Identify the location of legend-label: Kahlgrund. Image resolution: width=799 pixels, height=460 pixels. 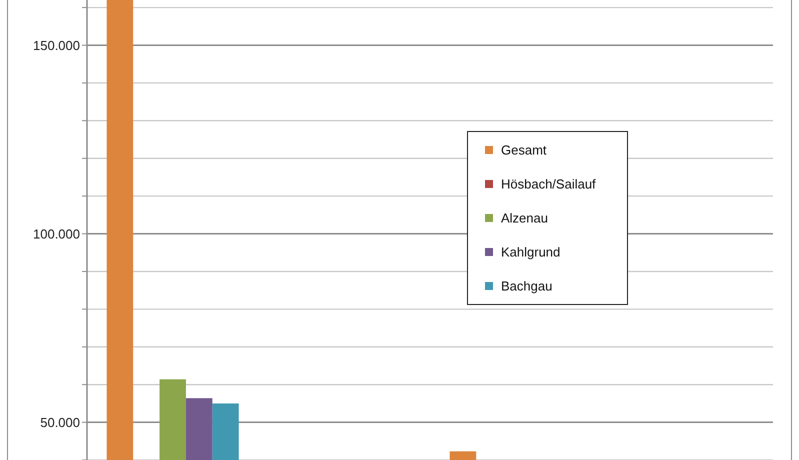
(530, 252).